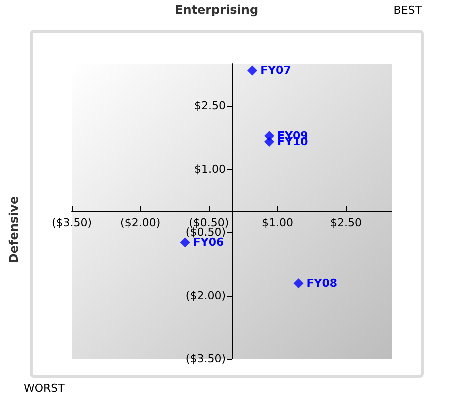 Image resolution: width=460 pixels, height=403 pixels. What do you see at coordinates (206, 295) in the screenshot?
I see `y-tick-label: ($2.00)` at bounding box center [206, 295].